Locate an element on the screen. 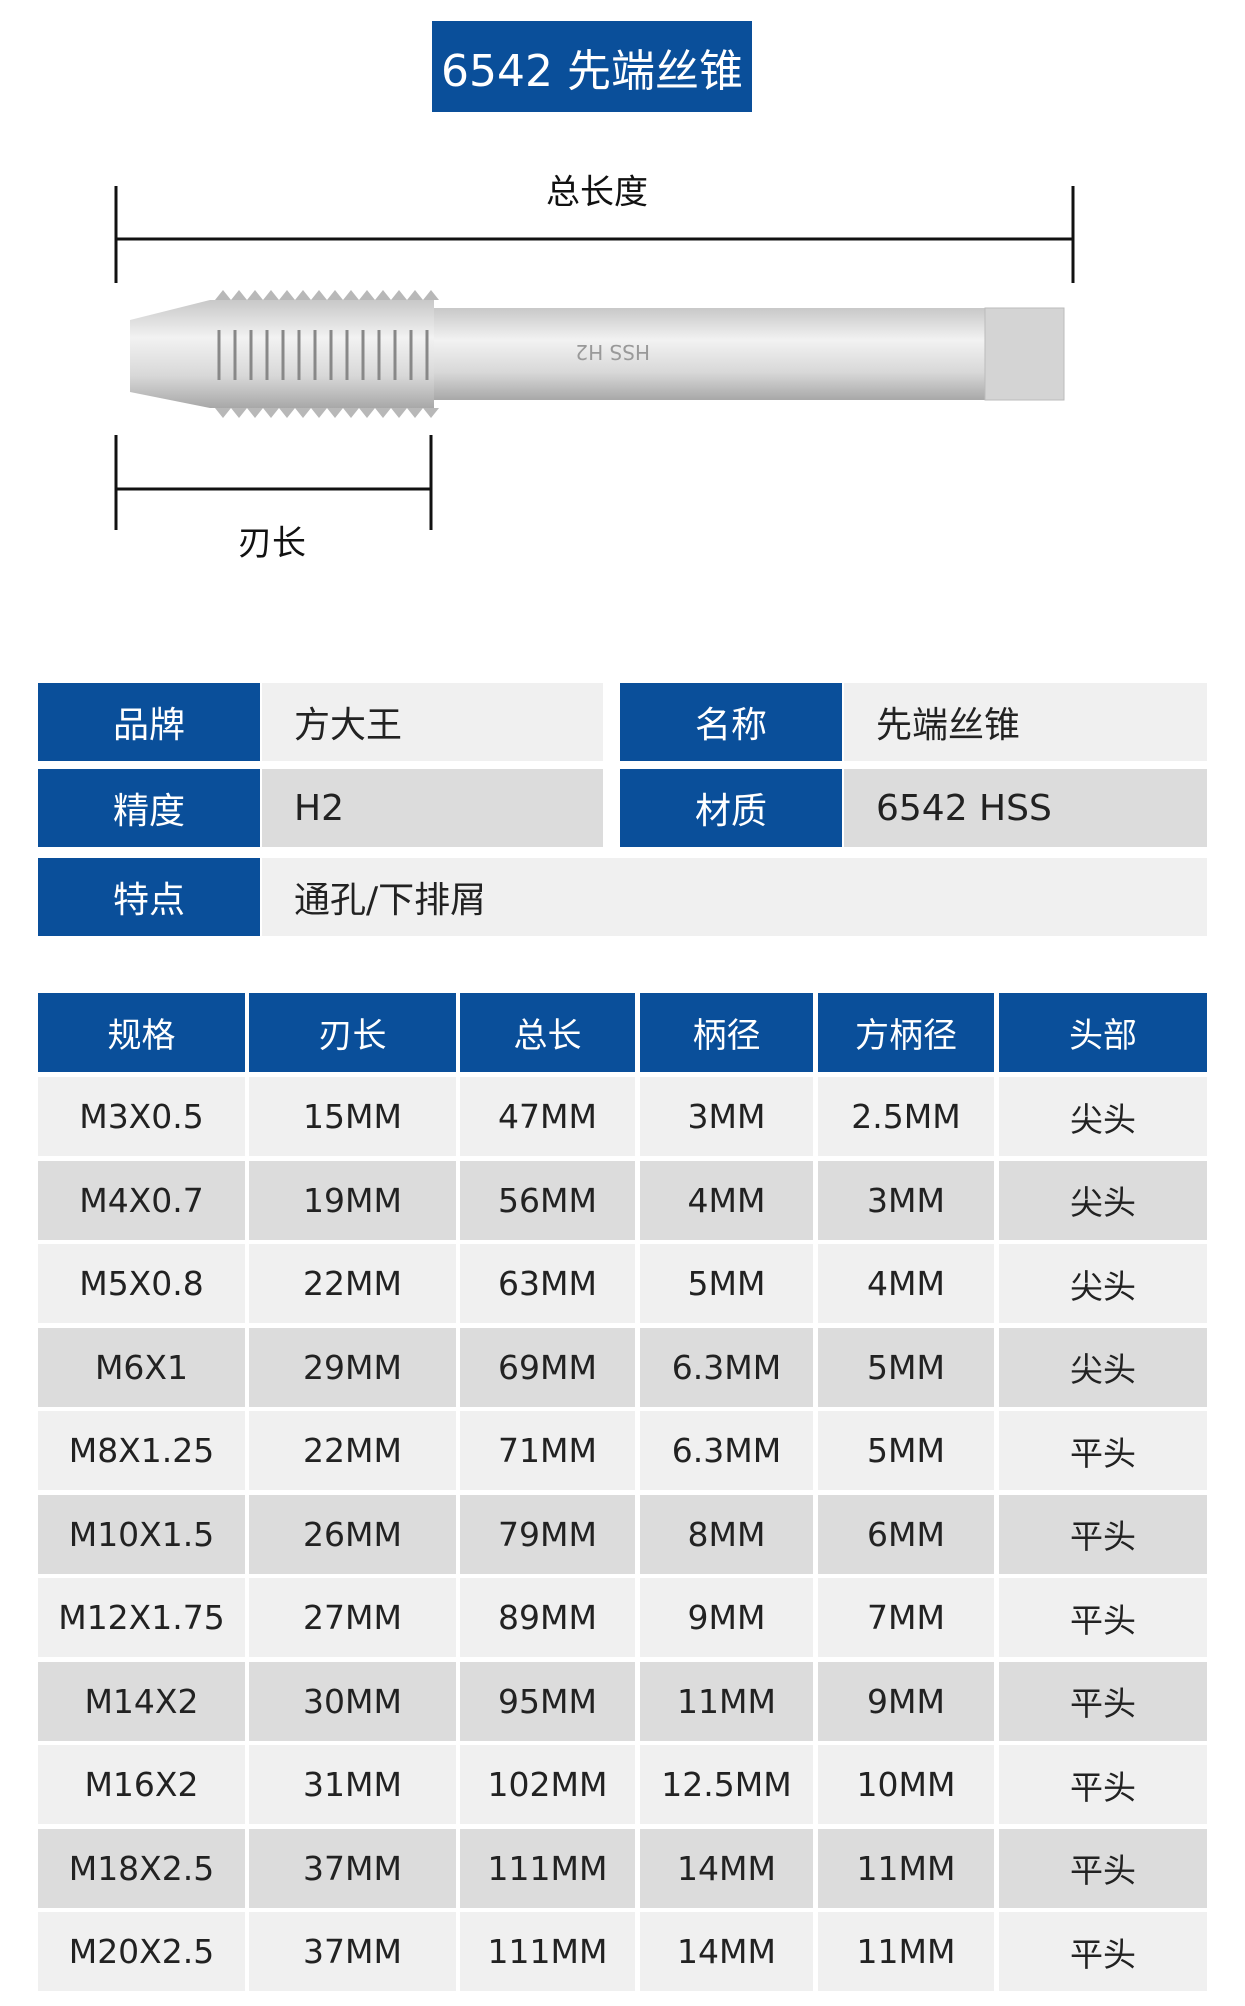 The height and width of the screenshot is (2006, 1245). spec-cell: M18X2.5 is located at coordinates (141, 1868).